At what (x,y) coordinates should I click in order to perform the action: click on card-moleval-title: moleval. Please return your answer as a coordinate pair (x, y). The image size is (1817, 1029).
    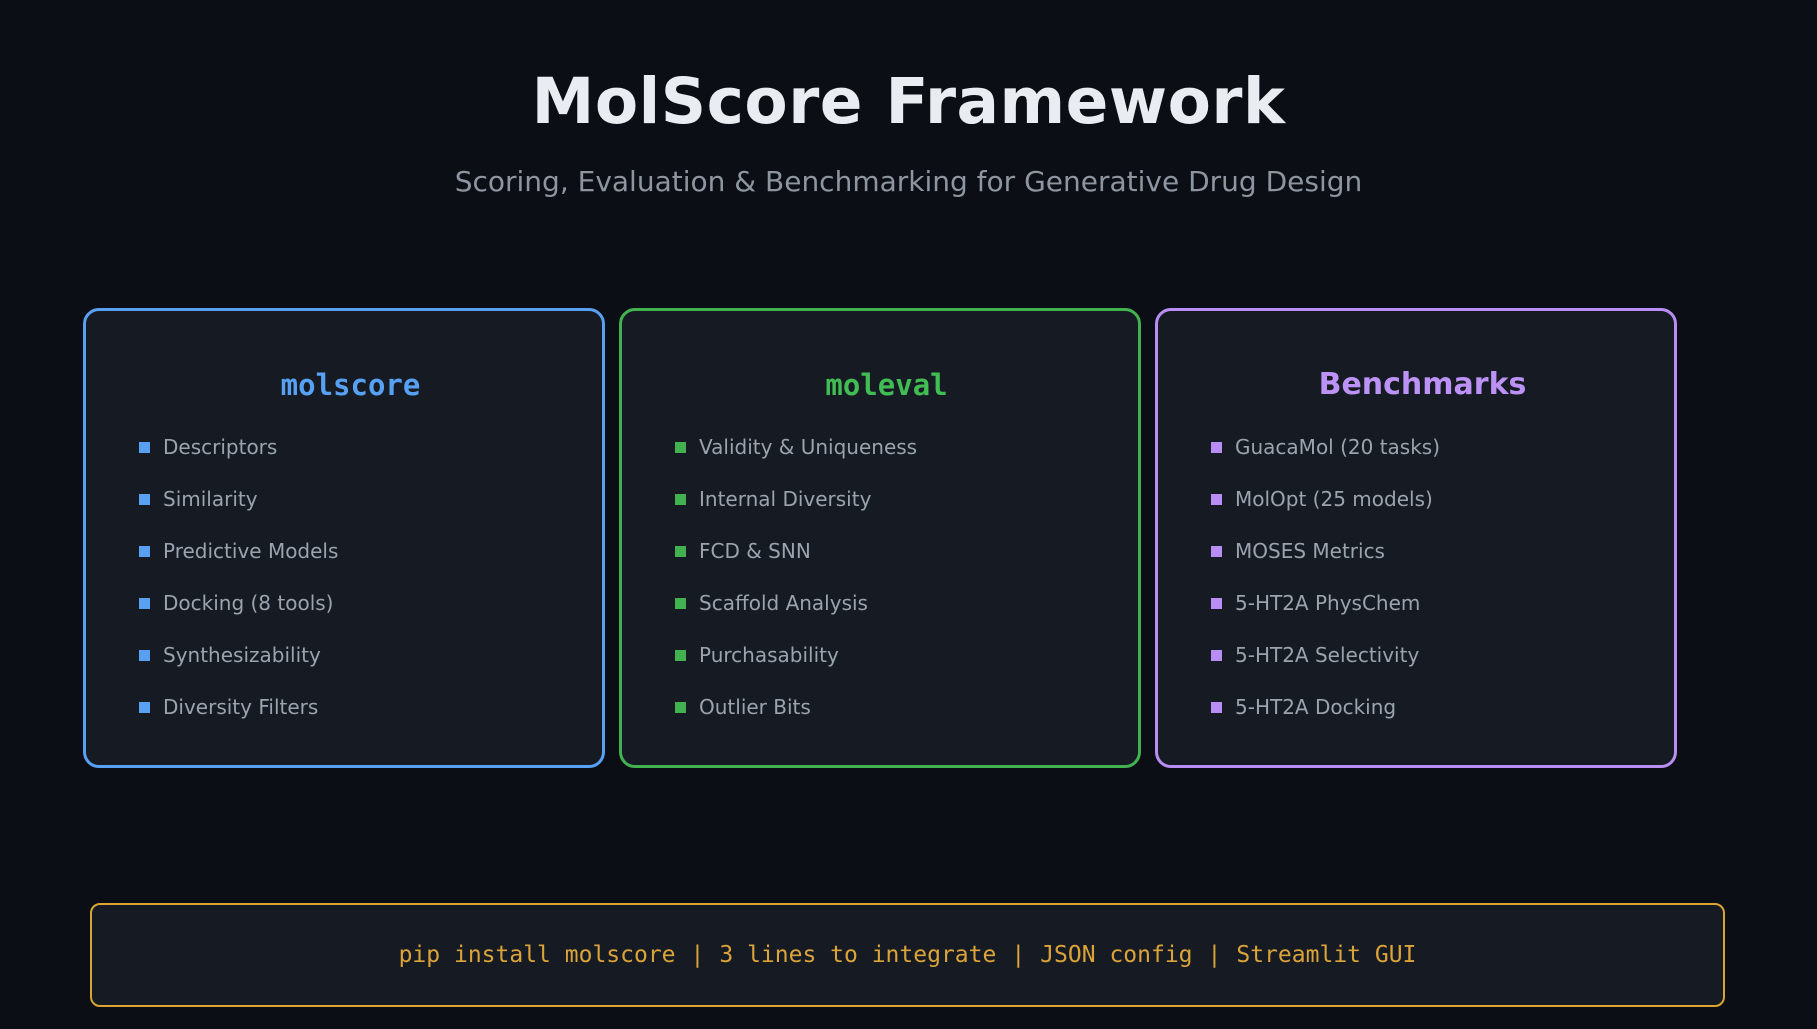
    Looking at the image, I should click on (886, 385).